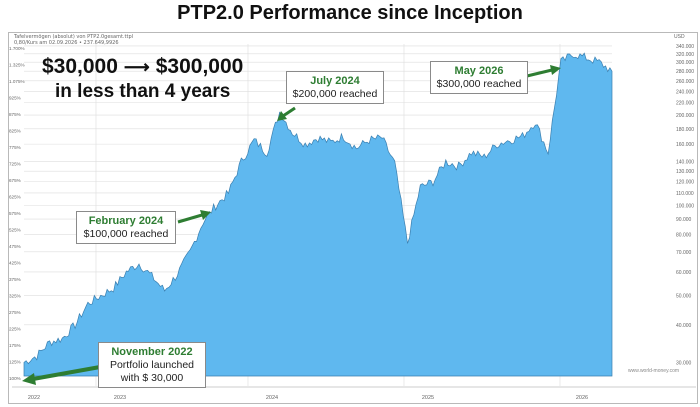 This screenshot has height=407, width=700. What do you see at coordinates (685, 145) in the screenshot?
I see `y-right-tick-label: 160.000` at bounding box center [685, 145].